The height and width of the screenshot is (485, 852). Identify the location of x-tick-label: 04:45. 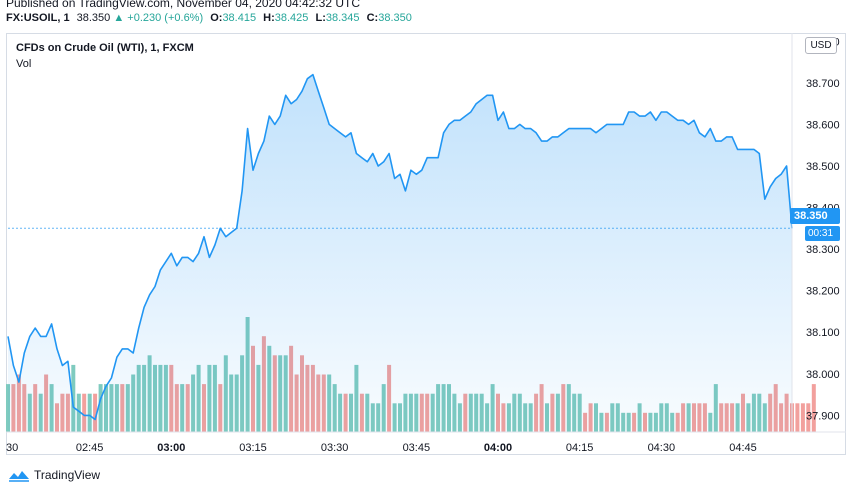
(743, 448).